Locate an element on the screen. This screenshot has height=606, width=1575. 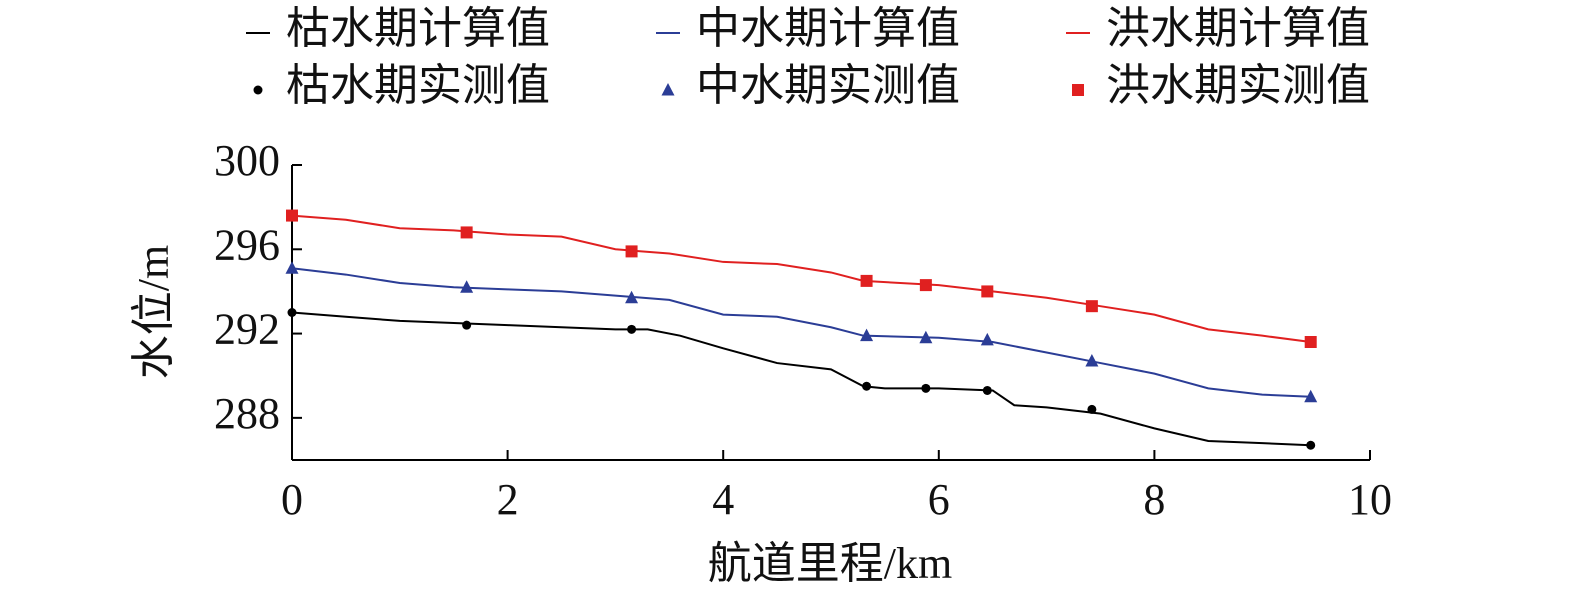
x-tick-label: 2 is located at coordinates (508, 499).